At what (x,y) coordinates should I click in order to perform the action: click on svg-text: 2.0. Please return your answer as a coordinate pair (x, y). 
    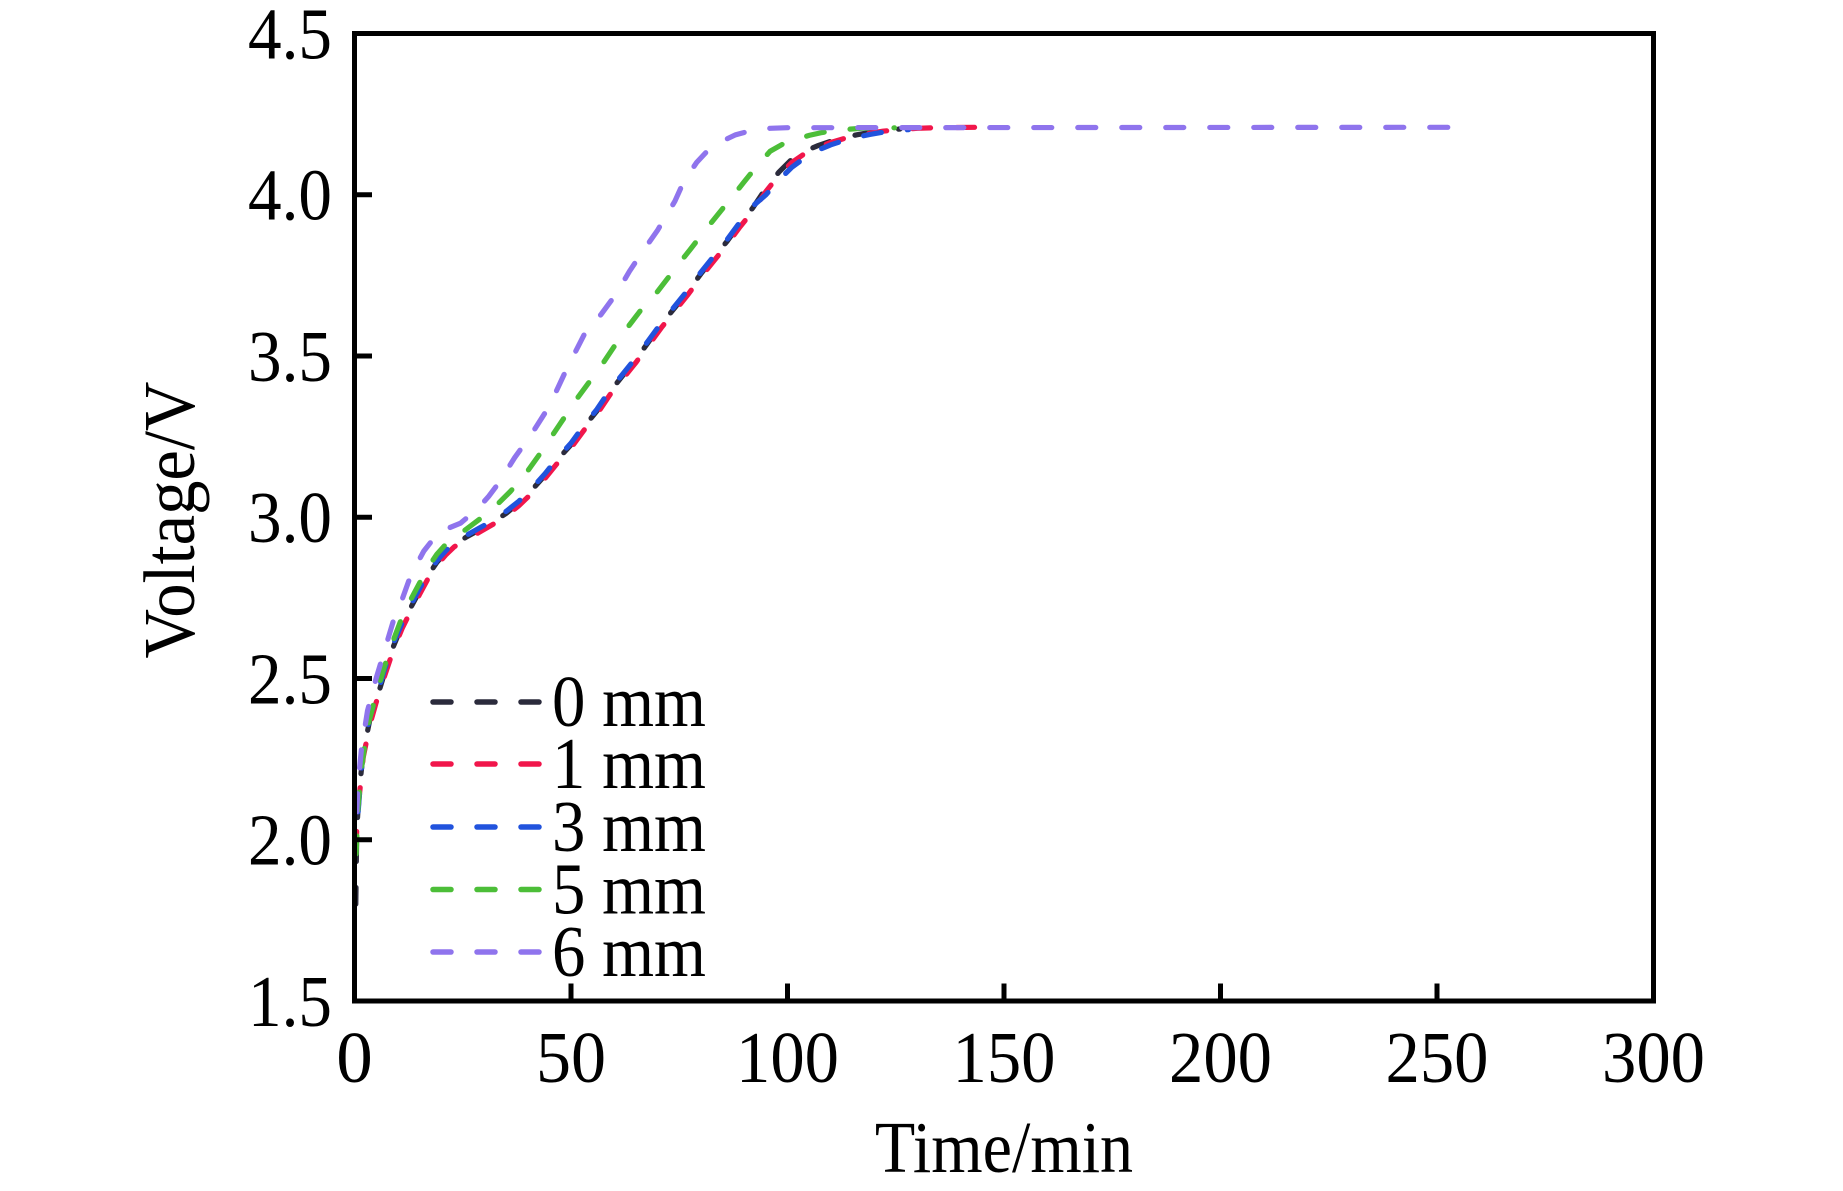
    Looking at the image, I should click on (290, 840).